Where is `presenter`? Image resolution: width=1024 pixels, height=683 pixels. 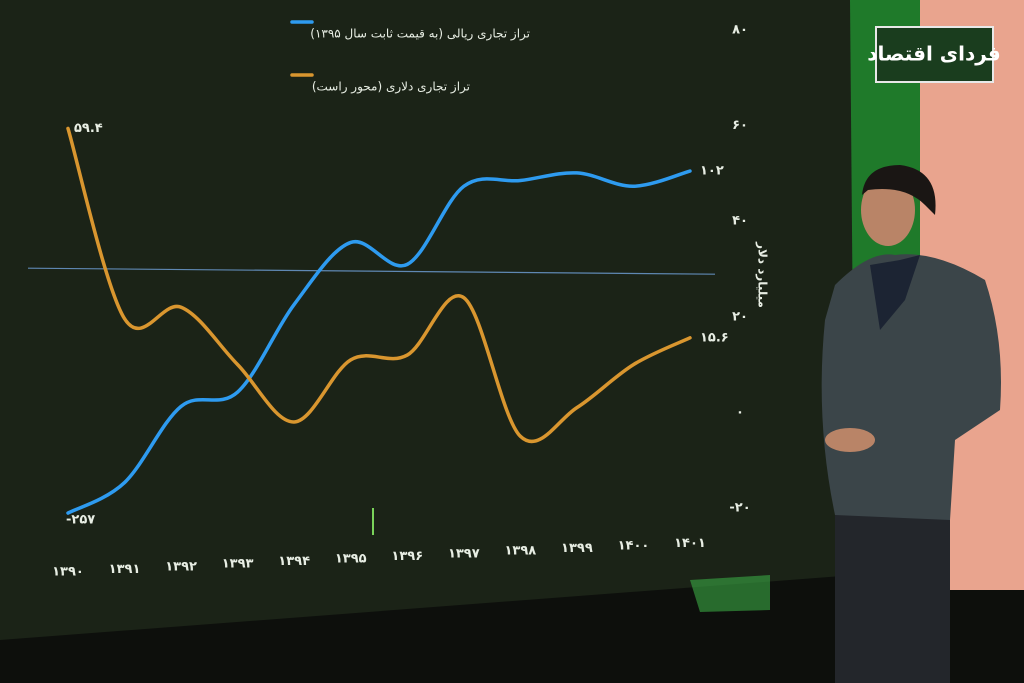
presenter is located at coordinates (911, 424).